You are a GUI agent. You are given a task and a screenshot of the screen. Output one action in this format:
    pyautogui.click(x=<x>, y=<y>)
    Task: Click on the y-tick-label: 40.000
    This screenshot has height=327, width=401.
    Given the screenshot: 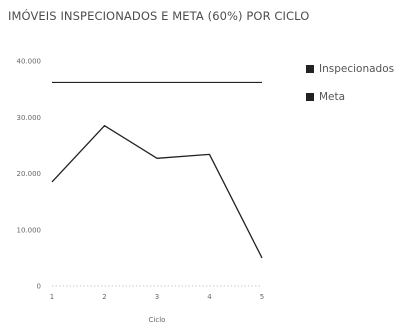 What is the action you would take?
    pyautogui.click(x=29, y=62)
    